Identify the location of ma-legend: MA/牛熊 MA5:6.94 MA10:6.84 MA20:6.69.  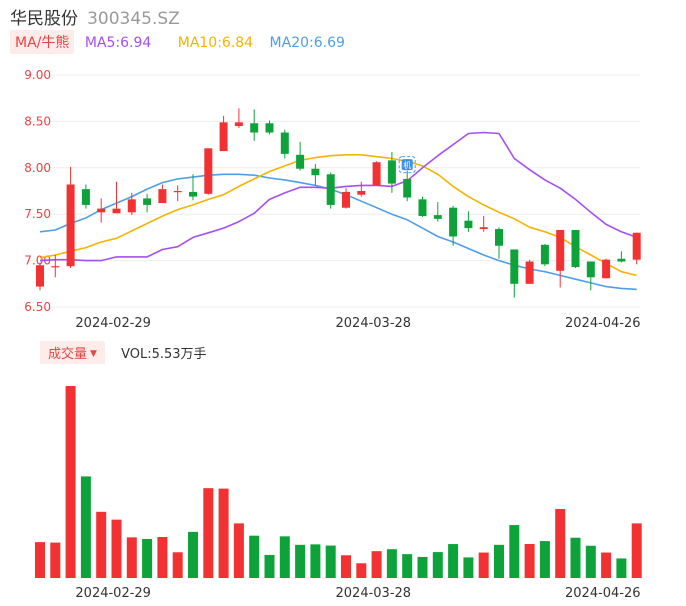
(177, 42).